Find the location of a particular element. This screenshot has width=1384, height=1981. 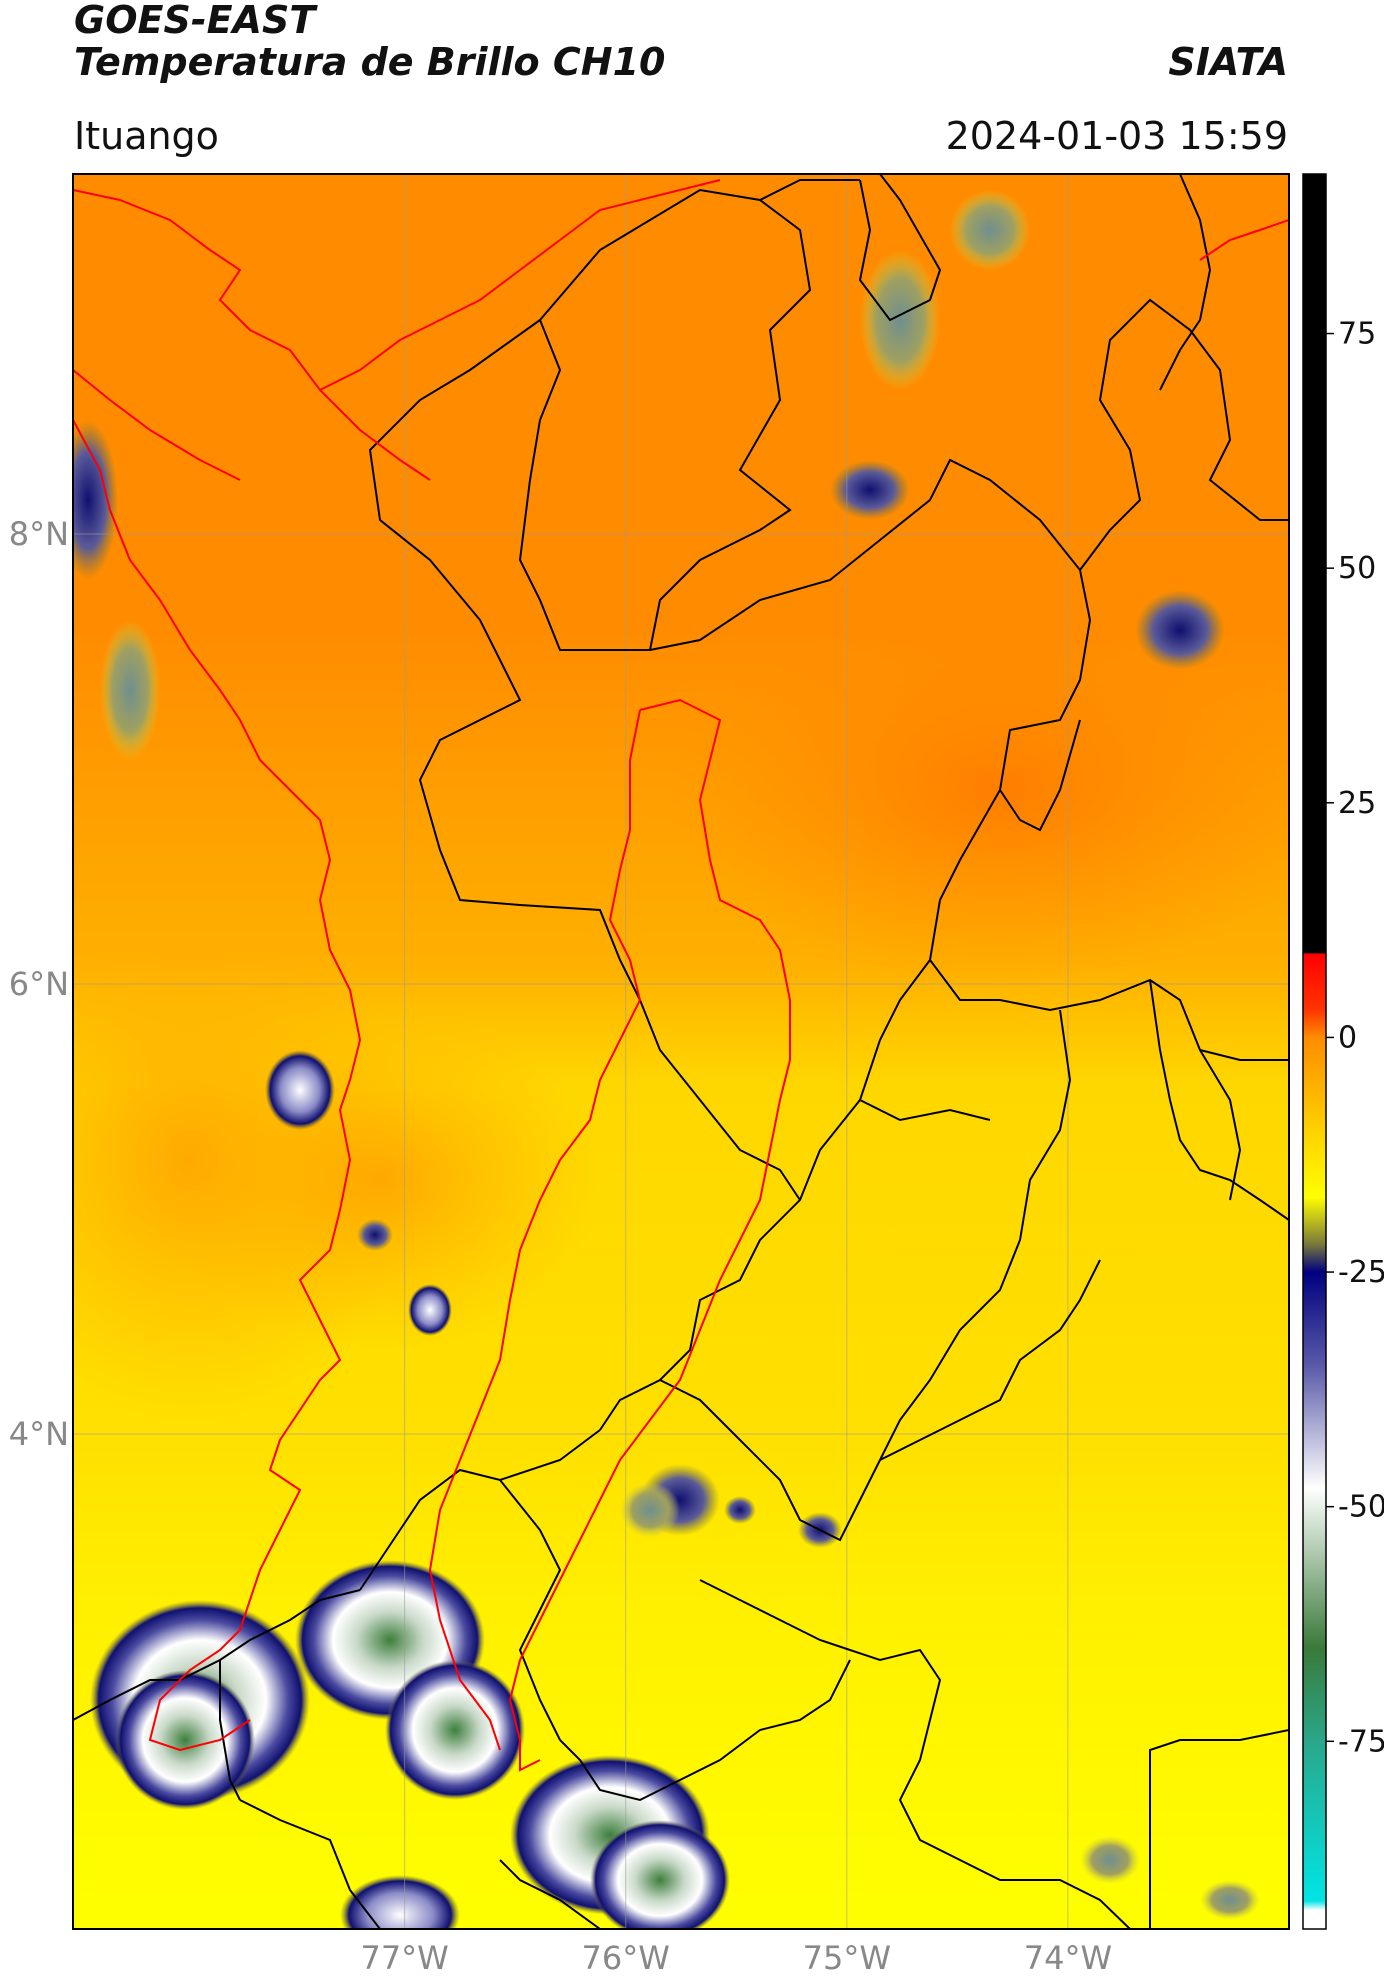

colorbar-tick-label: 25 is located at coordinates (1357, 803).